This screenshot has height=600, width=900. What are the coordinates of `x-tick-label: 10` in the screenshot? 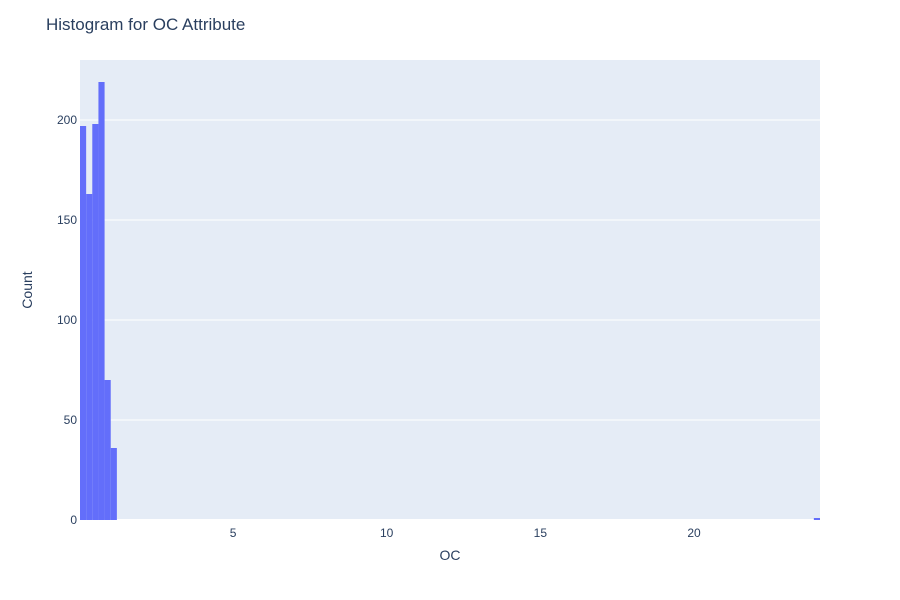 It's located at (387, 533).